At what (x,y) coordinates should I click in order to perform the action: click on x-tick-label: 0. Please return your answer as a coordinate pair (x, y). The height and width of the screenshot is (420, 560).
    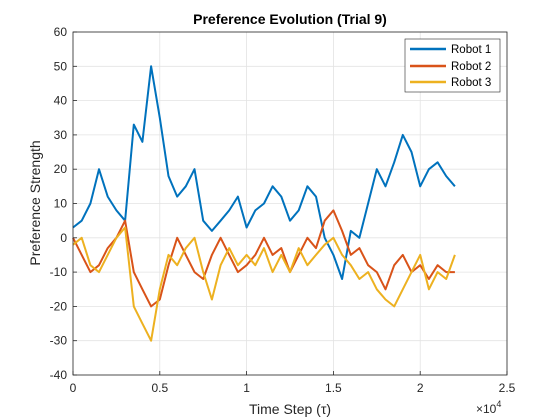
    Looking at the image, I should click on (73, 388).